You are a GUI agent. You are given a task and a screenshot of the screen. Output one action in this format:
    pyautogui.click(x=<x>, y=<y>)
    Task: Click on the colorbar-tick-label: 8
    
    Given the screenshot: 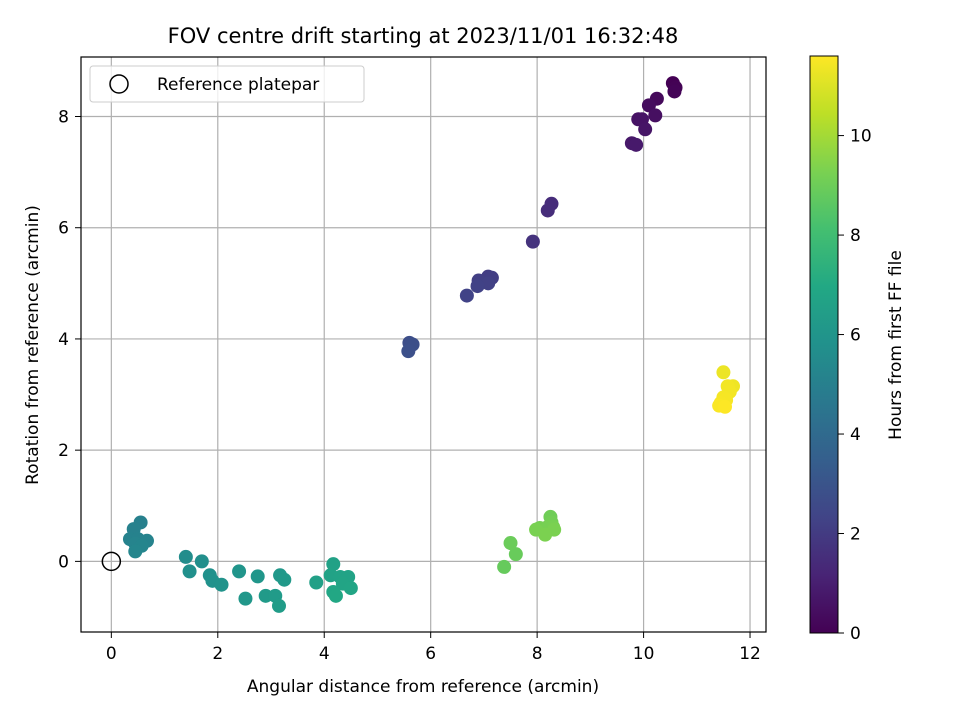 What is the action you would take?
    pyautogui.click(x=855, y=236)
    